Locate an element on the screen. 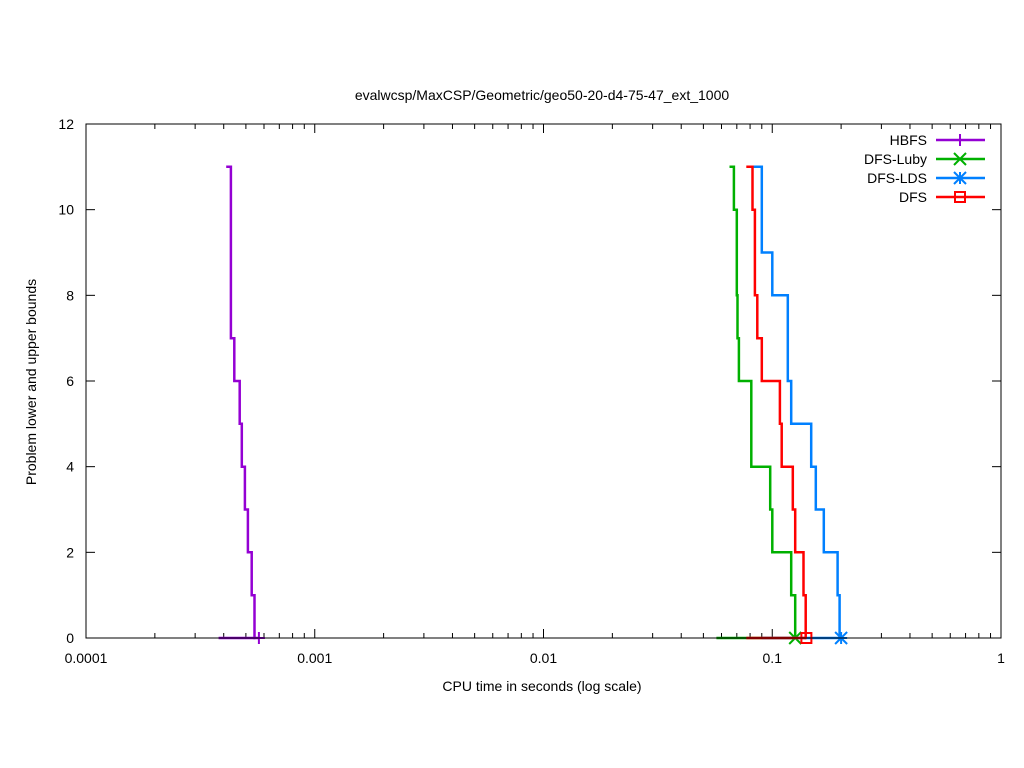 Image resolution: width=1024 pixels, height=768 pixels. y-tick-label: 10 is located at coordinates (66, 210).